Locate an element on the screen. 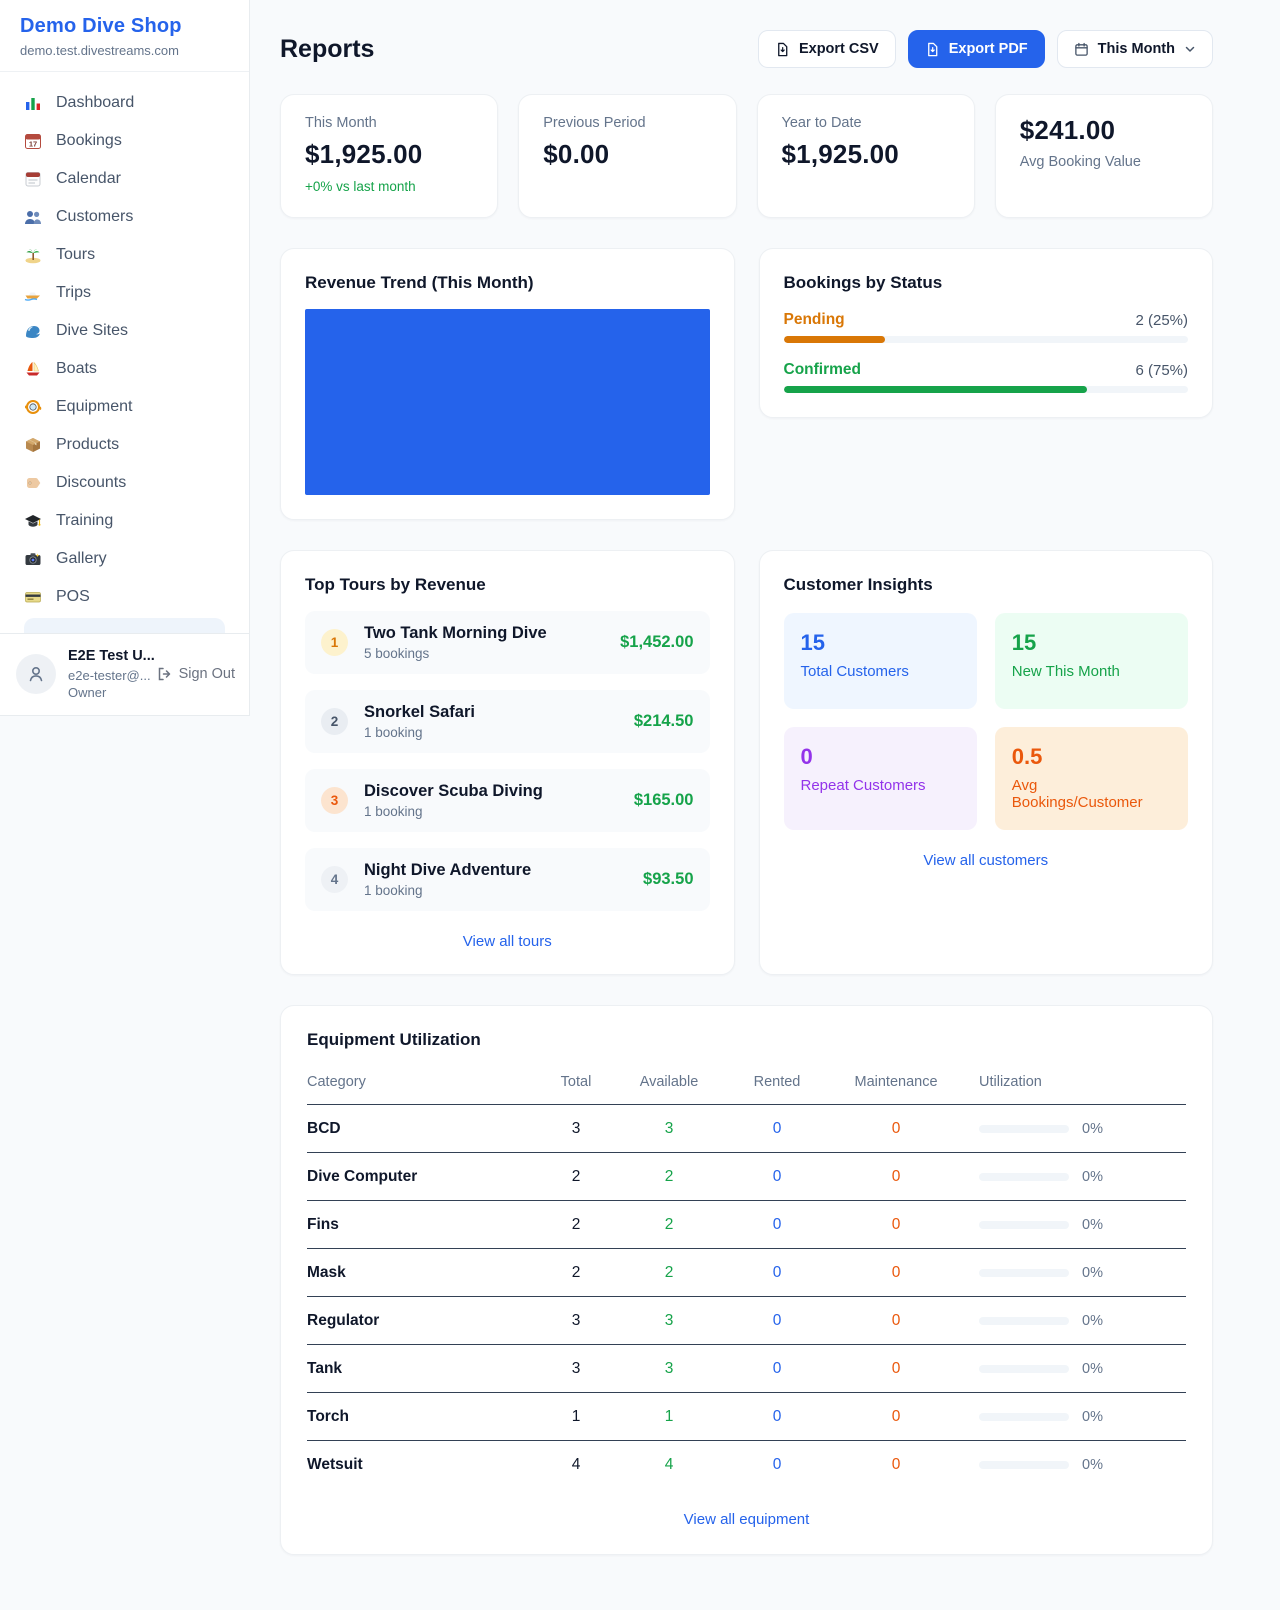 The image size is (1280, 1610). revenue-trend-card: Revenue Trend (This Month) is located at coordinates (507, 384).